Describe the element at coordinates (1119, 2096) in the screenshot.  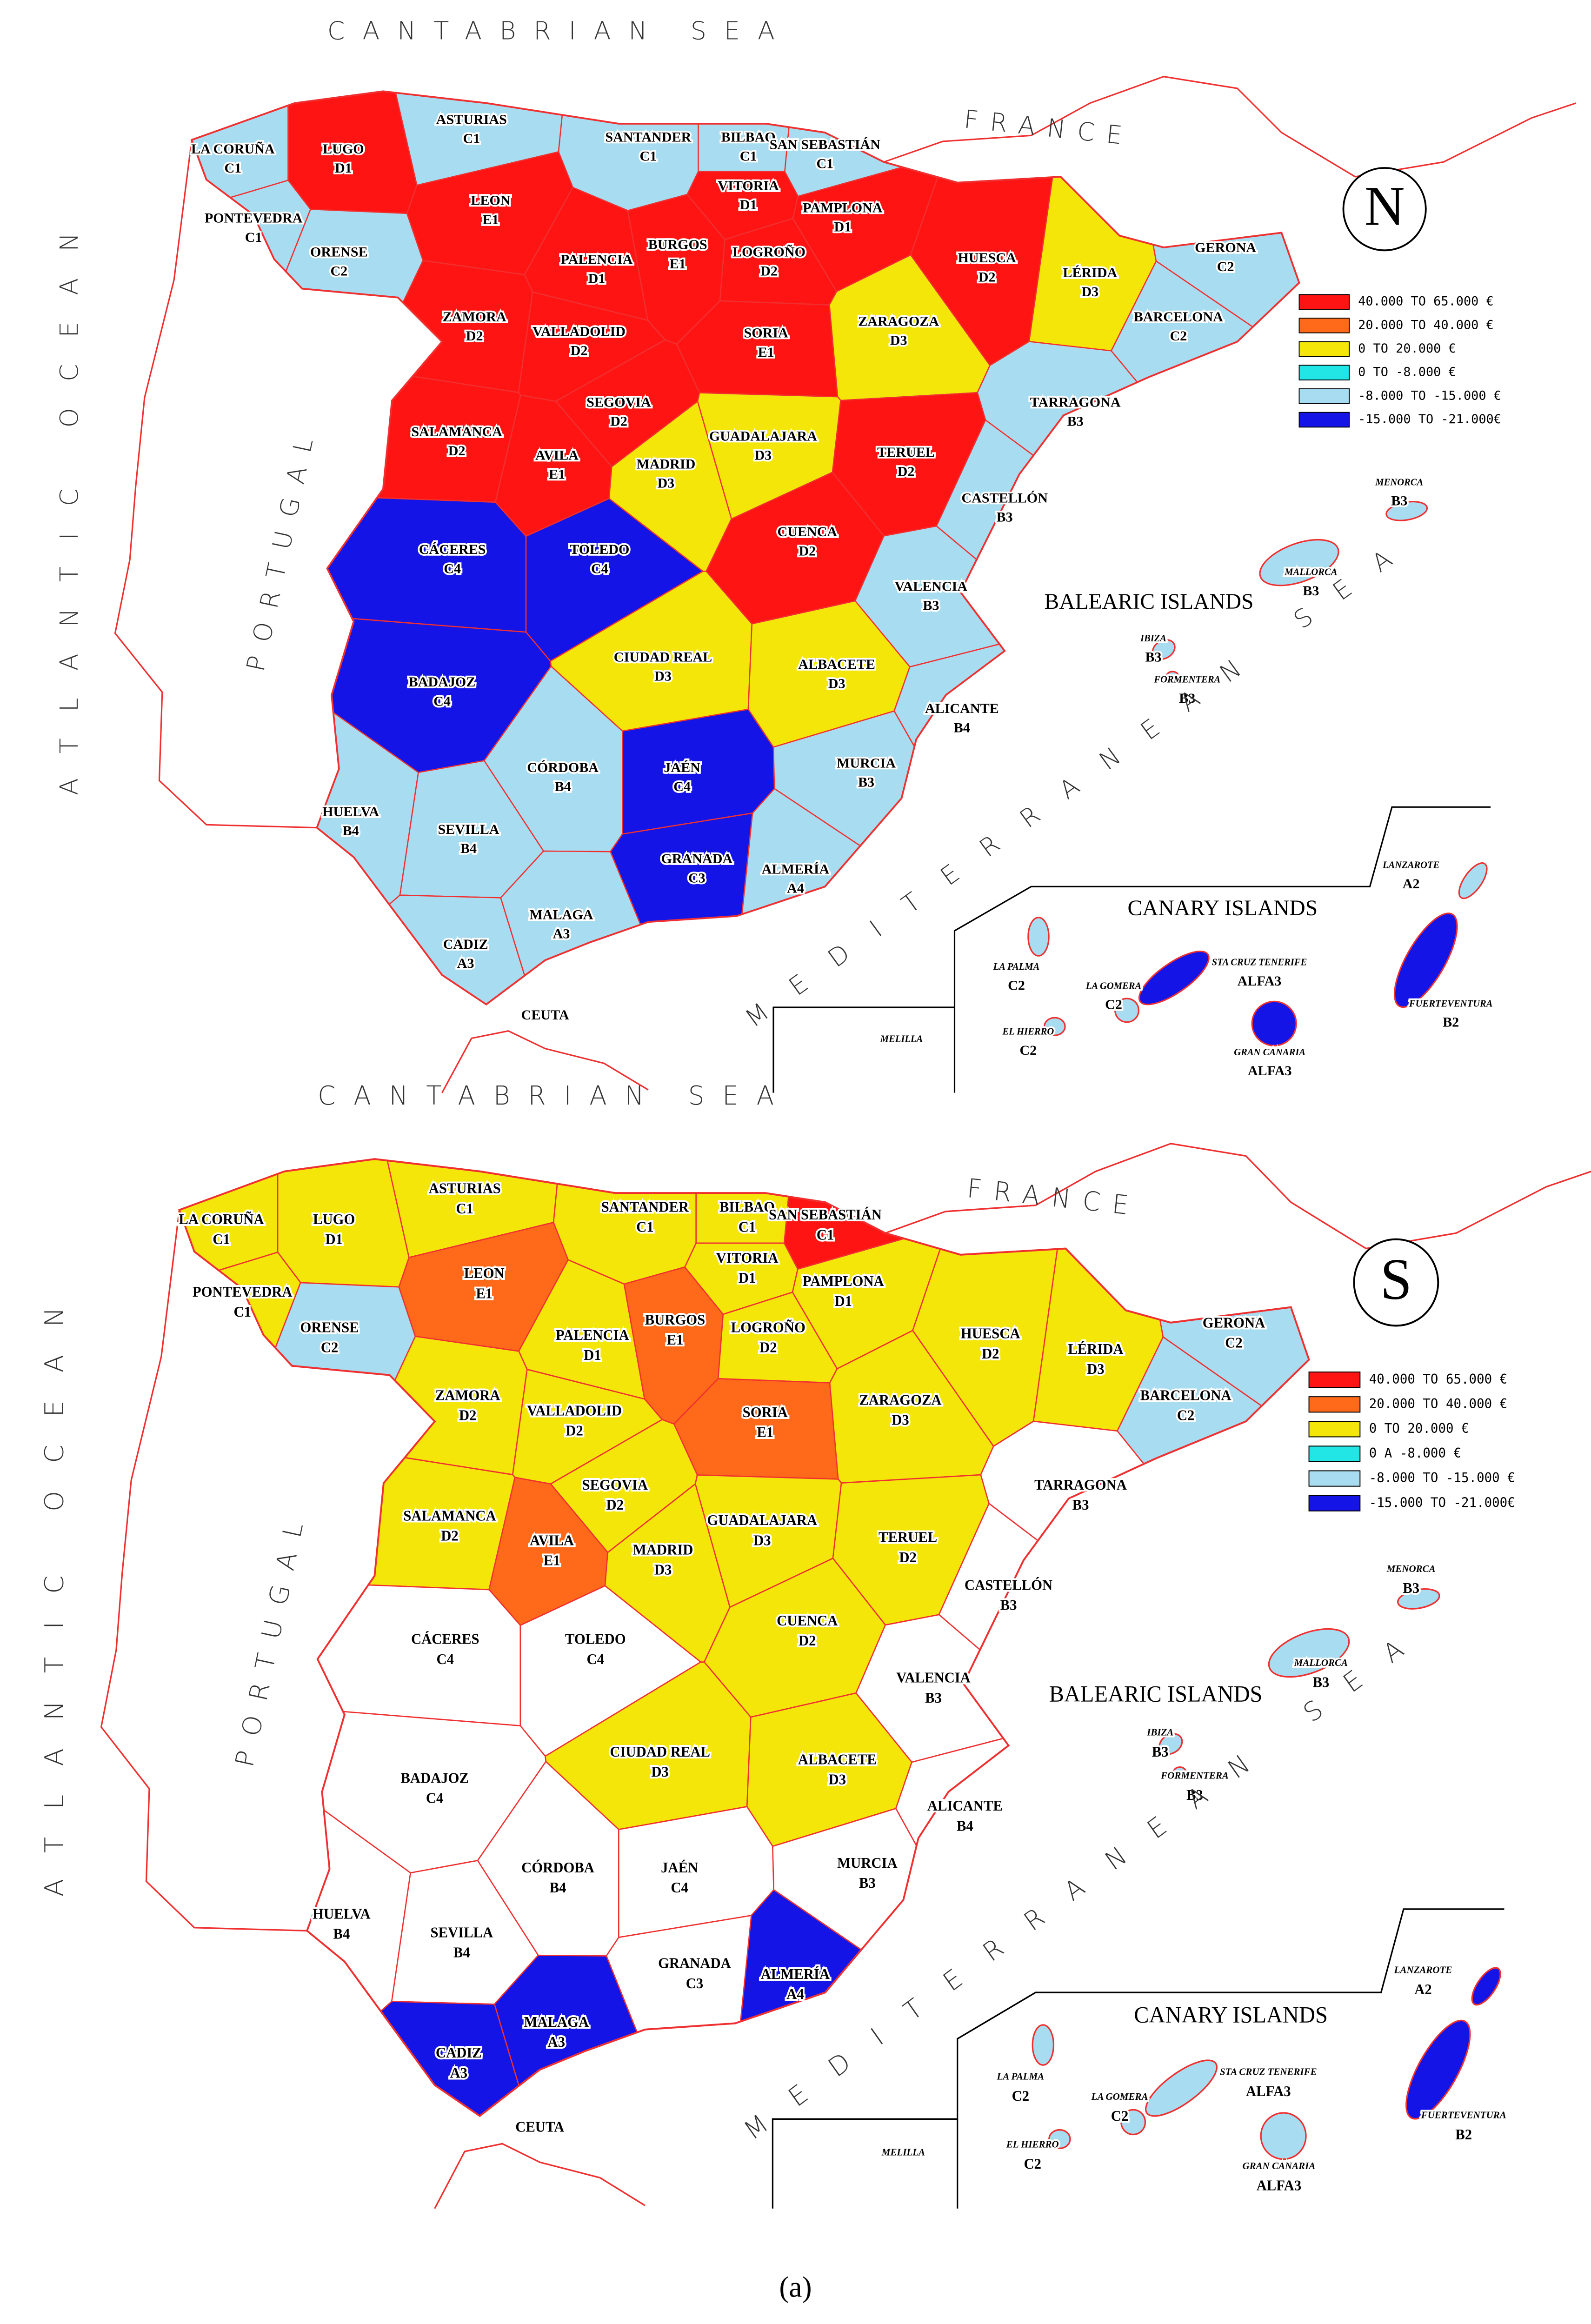
I see `province-name: LA GOMERA` at that location.